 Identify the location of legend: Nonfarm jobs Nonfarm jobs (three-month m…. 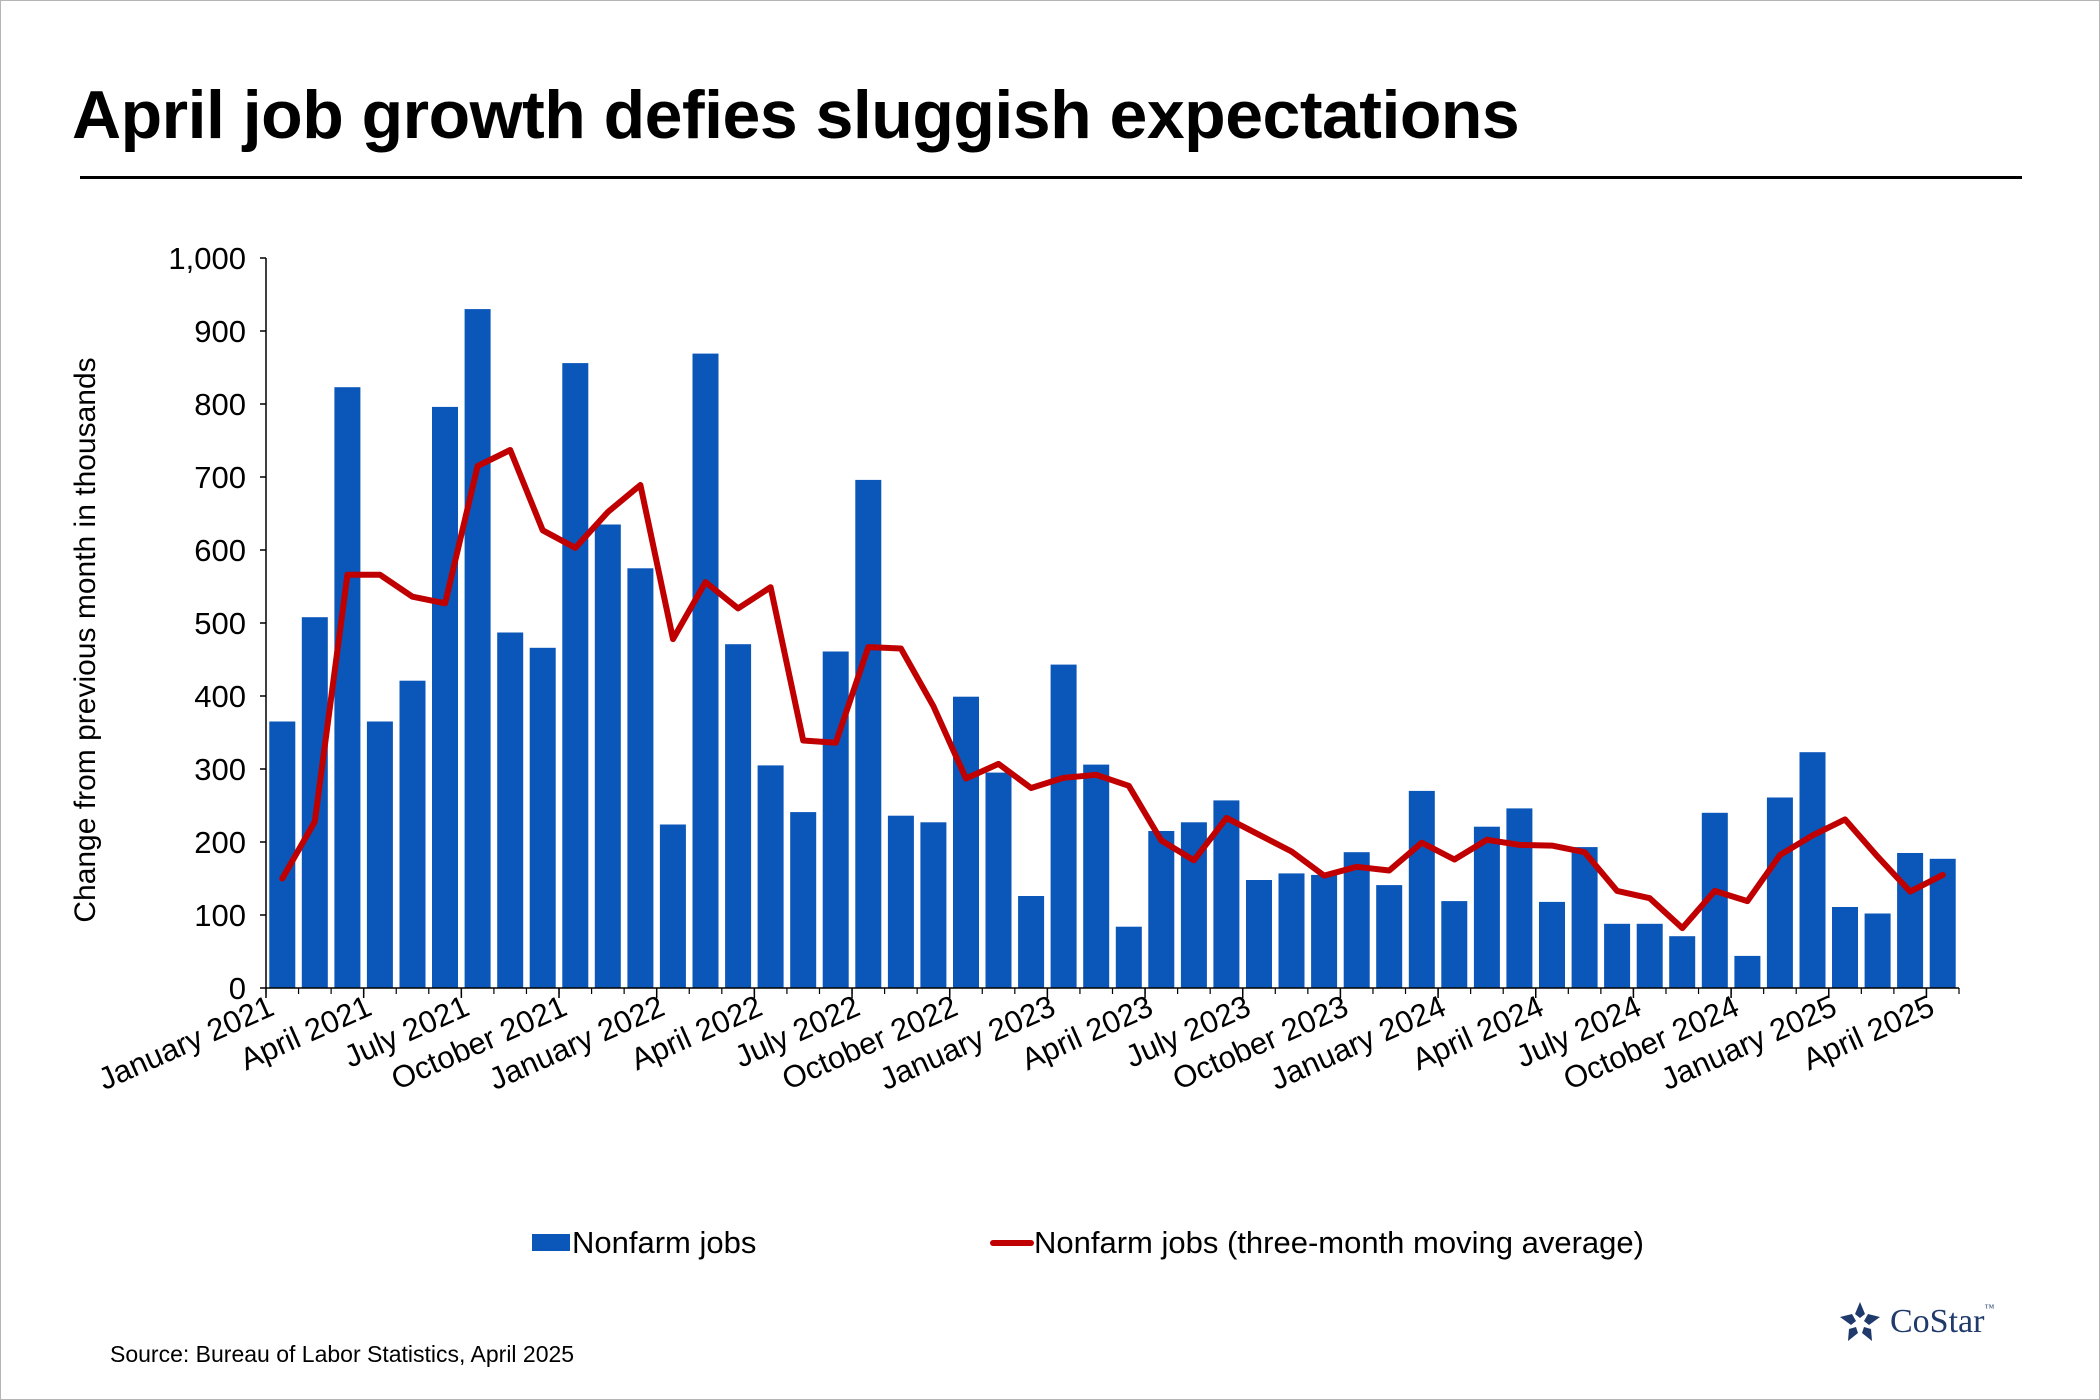
(1088, 1242).